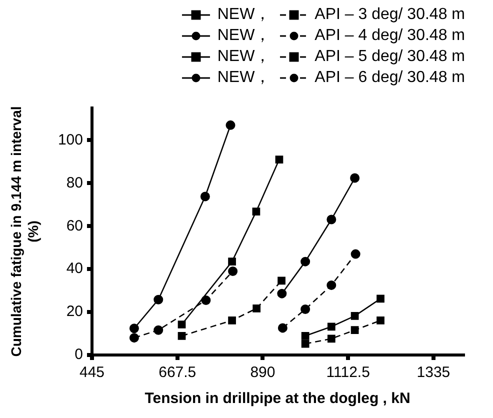 Image resolution: width=493 pixels, height=418 pixels. I want to click on x-tick-label: 1112.5, so click(348, 373).